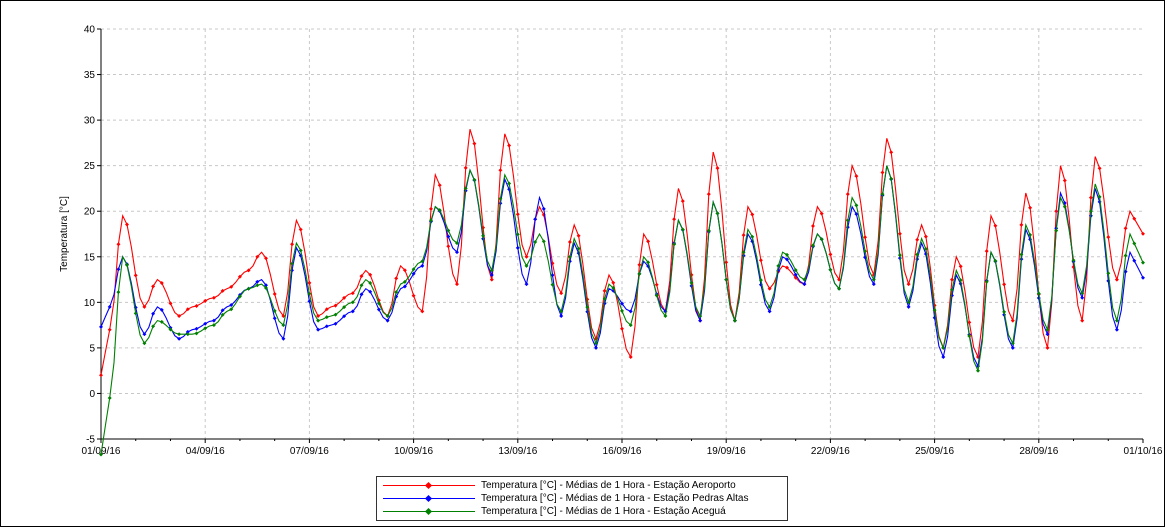 The image size is (1167, 529). What do you see at coordinates (517, 451) in the screenshot?
I see `x-tick-label: 13/09/16` at bounding box center [517, 451].